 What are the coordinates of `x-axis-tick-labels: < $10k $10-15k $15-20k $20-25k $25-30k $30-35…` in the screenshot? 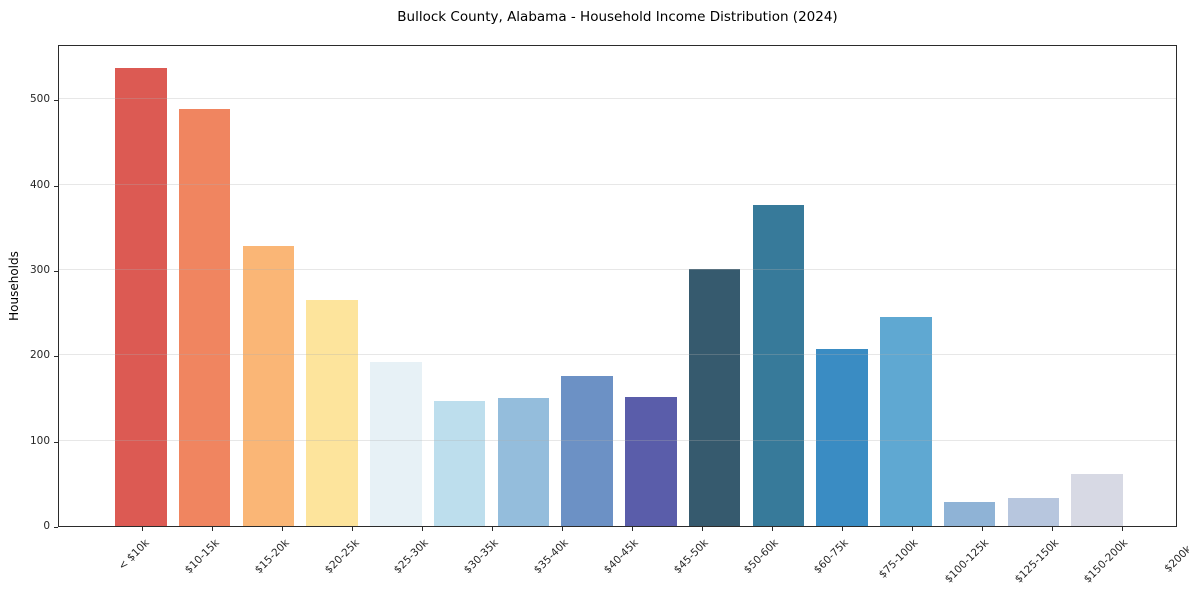 It's located at (623, 559).